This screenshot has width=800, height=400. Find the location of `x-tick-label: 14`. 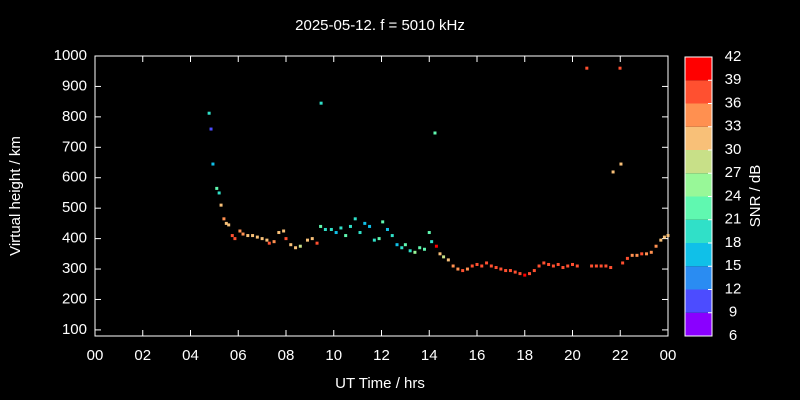

x-tick-label: 14 is located at coordinates (429, 355).